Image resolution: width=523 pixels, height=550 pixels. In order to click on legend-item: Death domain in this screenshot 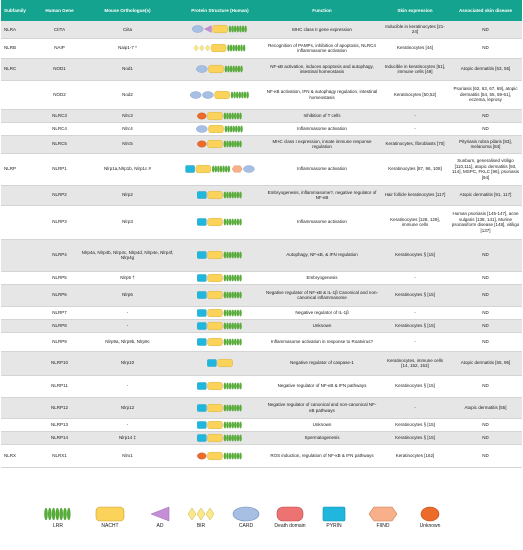, I will do `click(290, 518)`.